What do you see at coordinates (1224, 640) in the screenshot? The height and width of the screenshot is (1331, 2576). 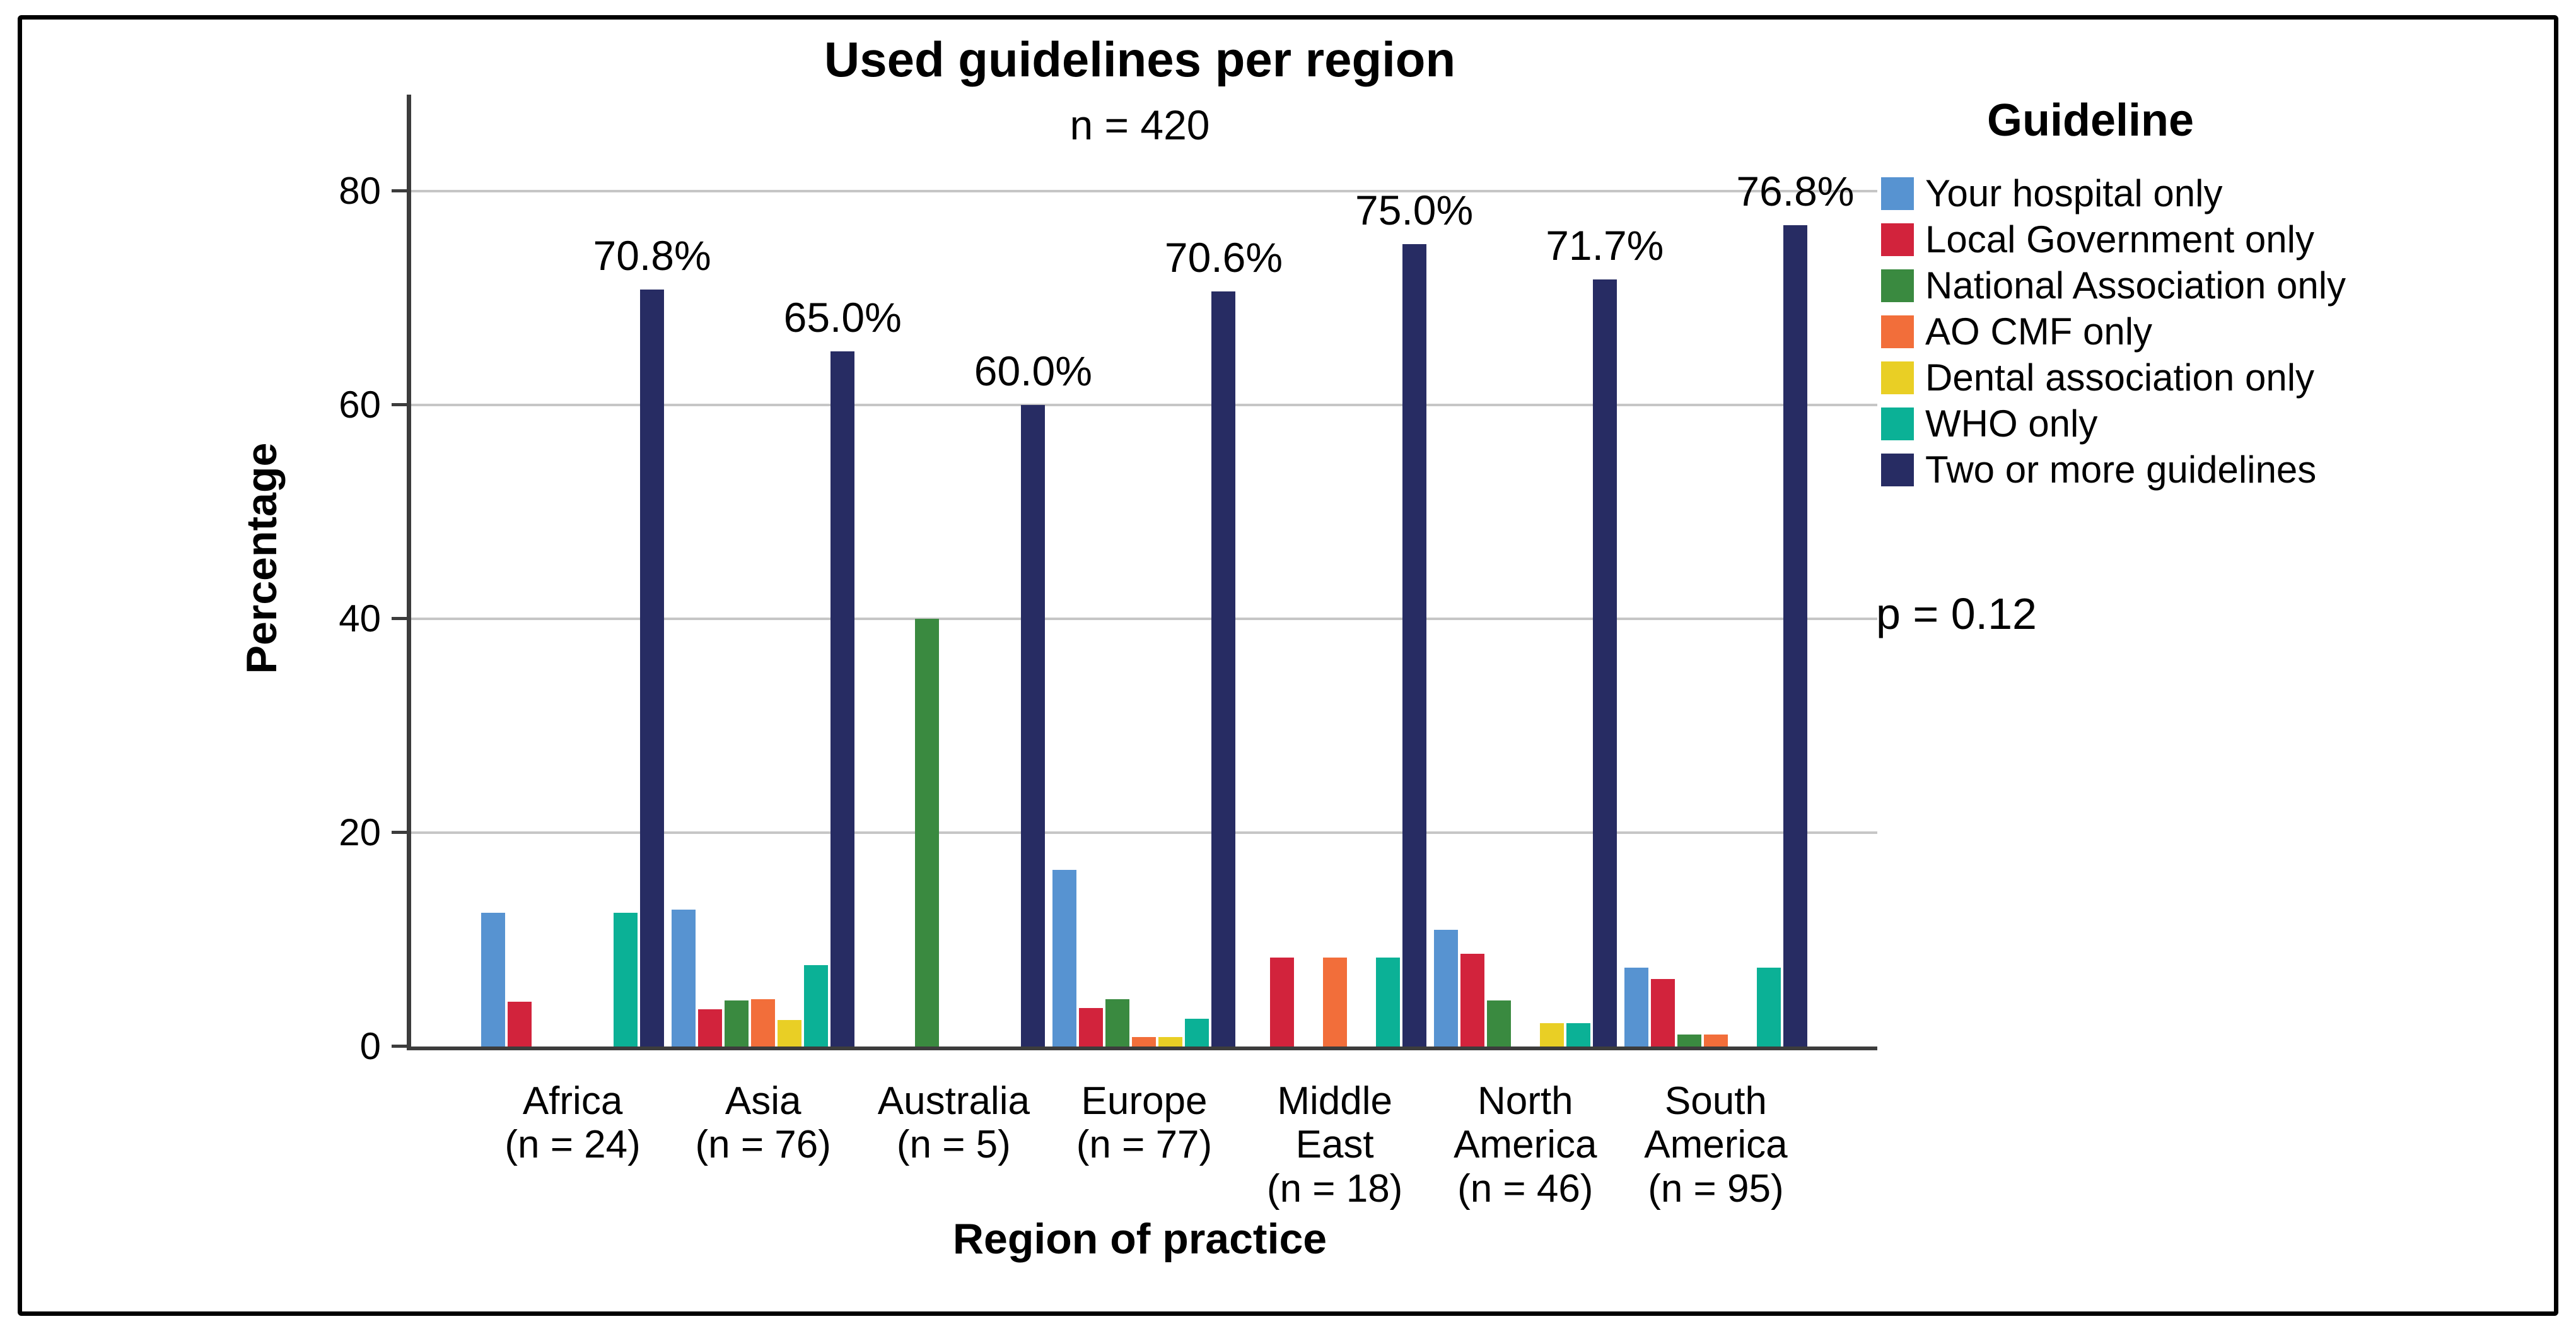 I see `bar-two-or-more-guidelines: 70.6%` at bounding box center [1224, 640].